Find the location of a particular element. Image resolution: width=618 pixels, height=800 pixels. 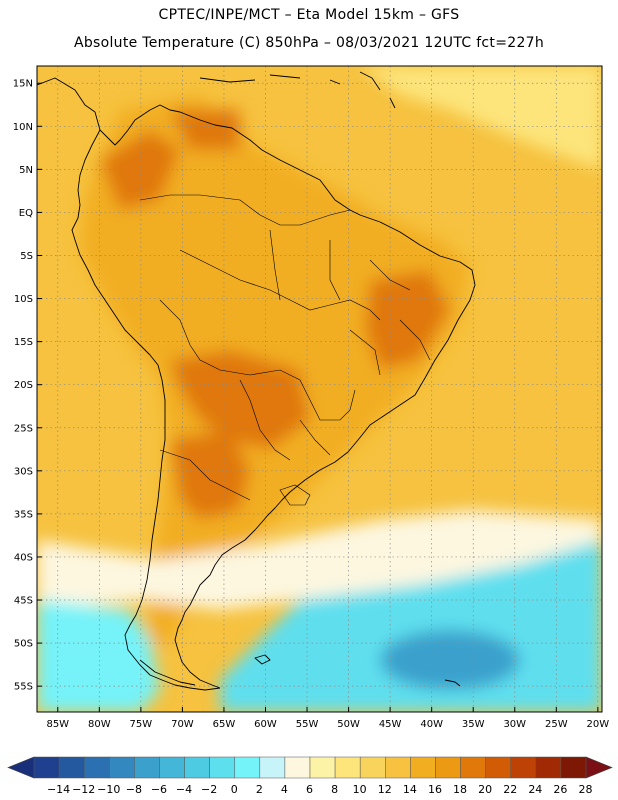

lon-tick-label: 55W is located at coordinates (307, 724).